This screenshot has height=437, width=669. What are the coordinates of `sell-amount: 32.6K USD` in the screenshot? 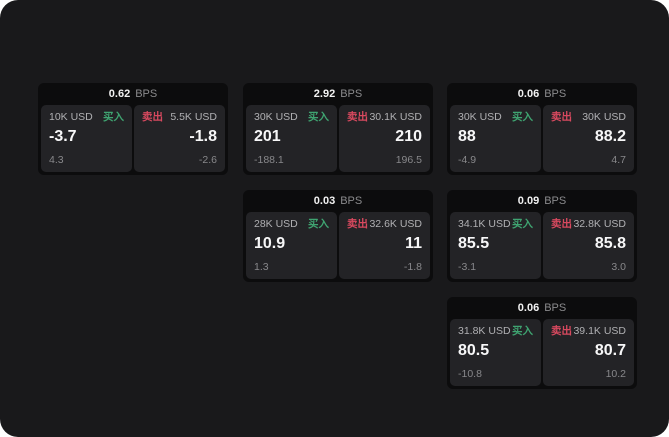 It's located at (395, 224).